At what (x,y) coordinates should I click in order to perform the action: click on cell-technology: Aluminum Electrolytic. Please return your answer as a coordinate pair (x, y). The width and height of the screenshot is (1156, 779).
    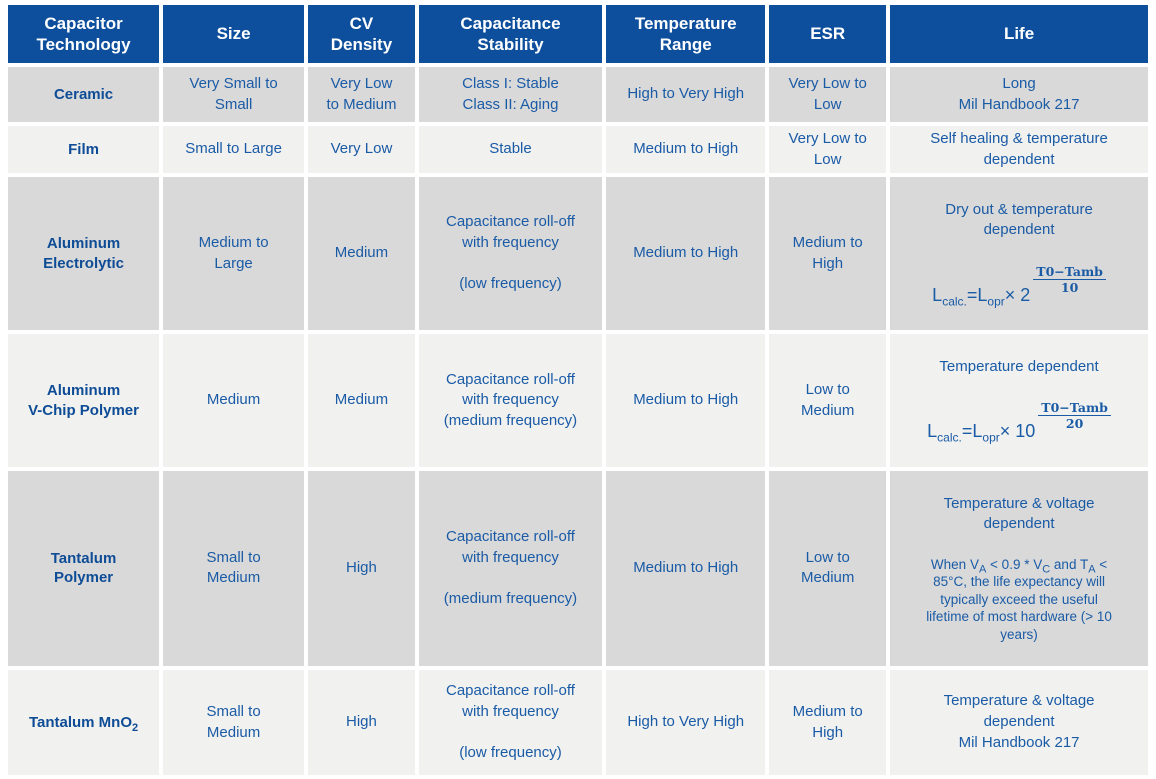
    Looking at the image, I should click on (84, 254).